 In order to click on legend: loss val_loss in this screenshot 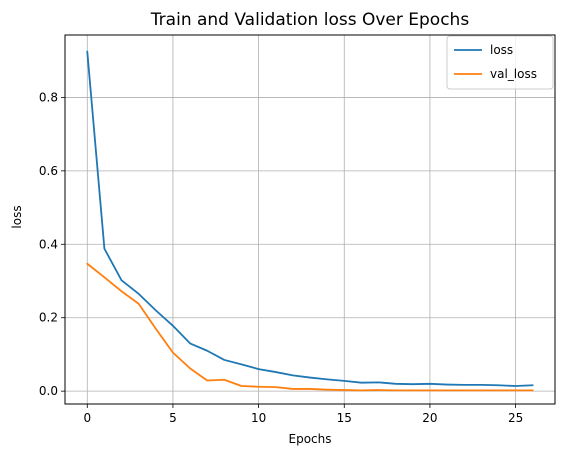, I will do `click(500, 62)`.